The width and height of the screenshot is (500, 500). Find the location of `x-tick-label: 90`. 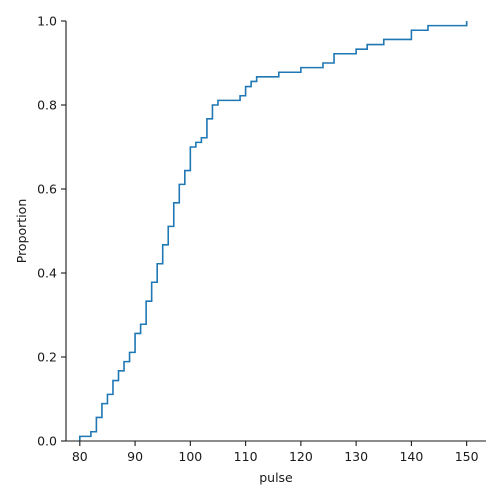

x-tick-label: 90 is located at coordinates (135, 456).